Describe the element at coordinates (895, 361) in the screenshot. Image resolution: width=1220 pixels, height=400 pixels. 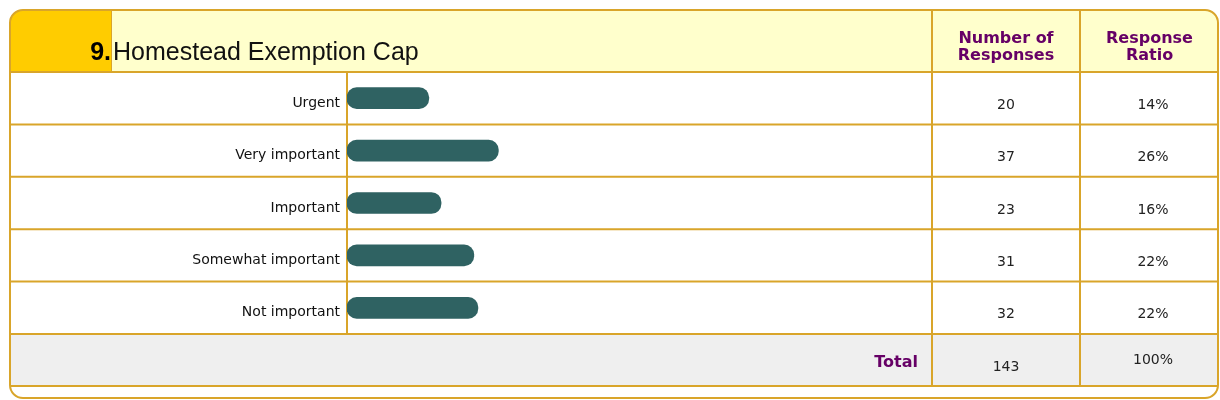
I see `text: Total` at that location.